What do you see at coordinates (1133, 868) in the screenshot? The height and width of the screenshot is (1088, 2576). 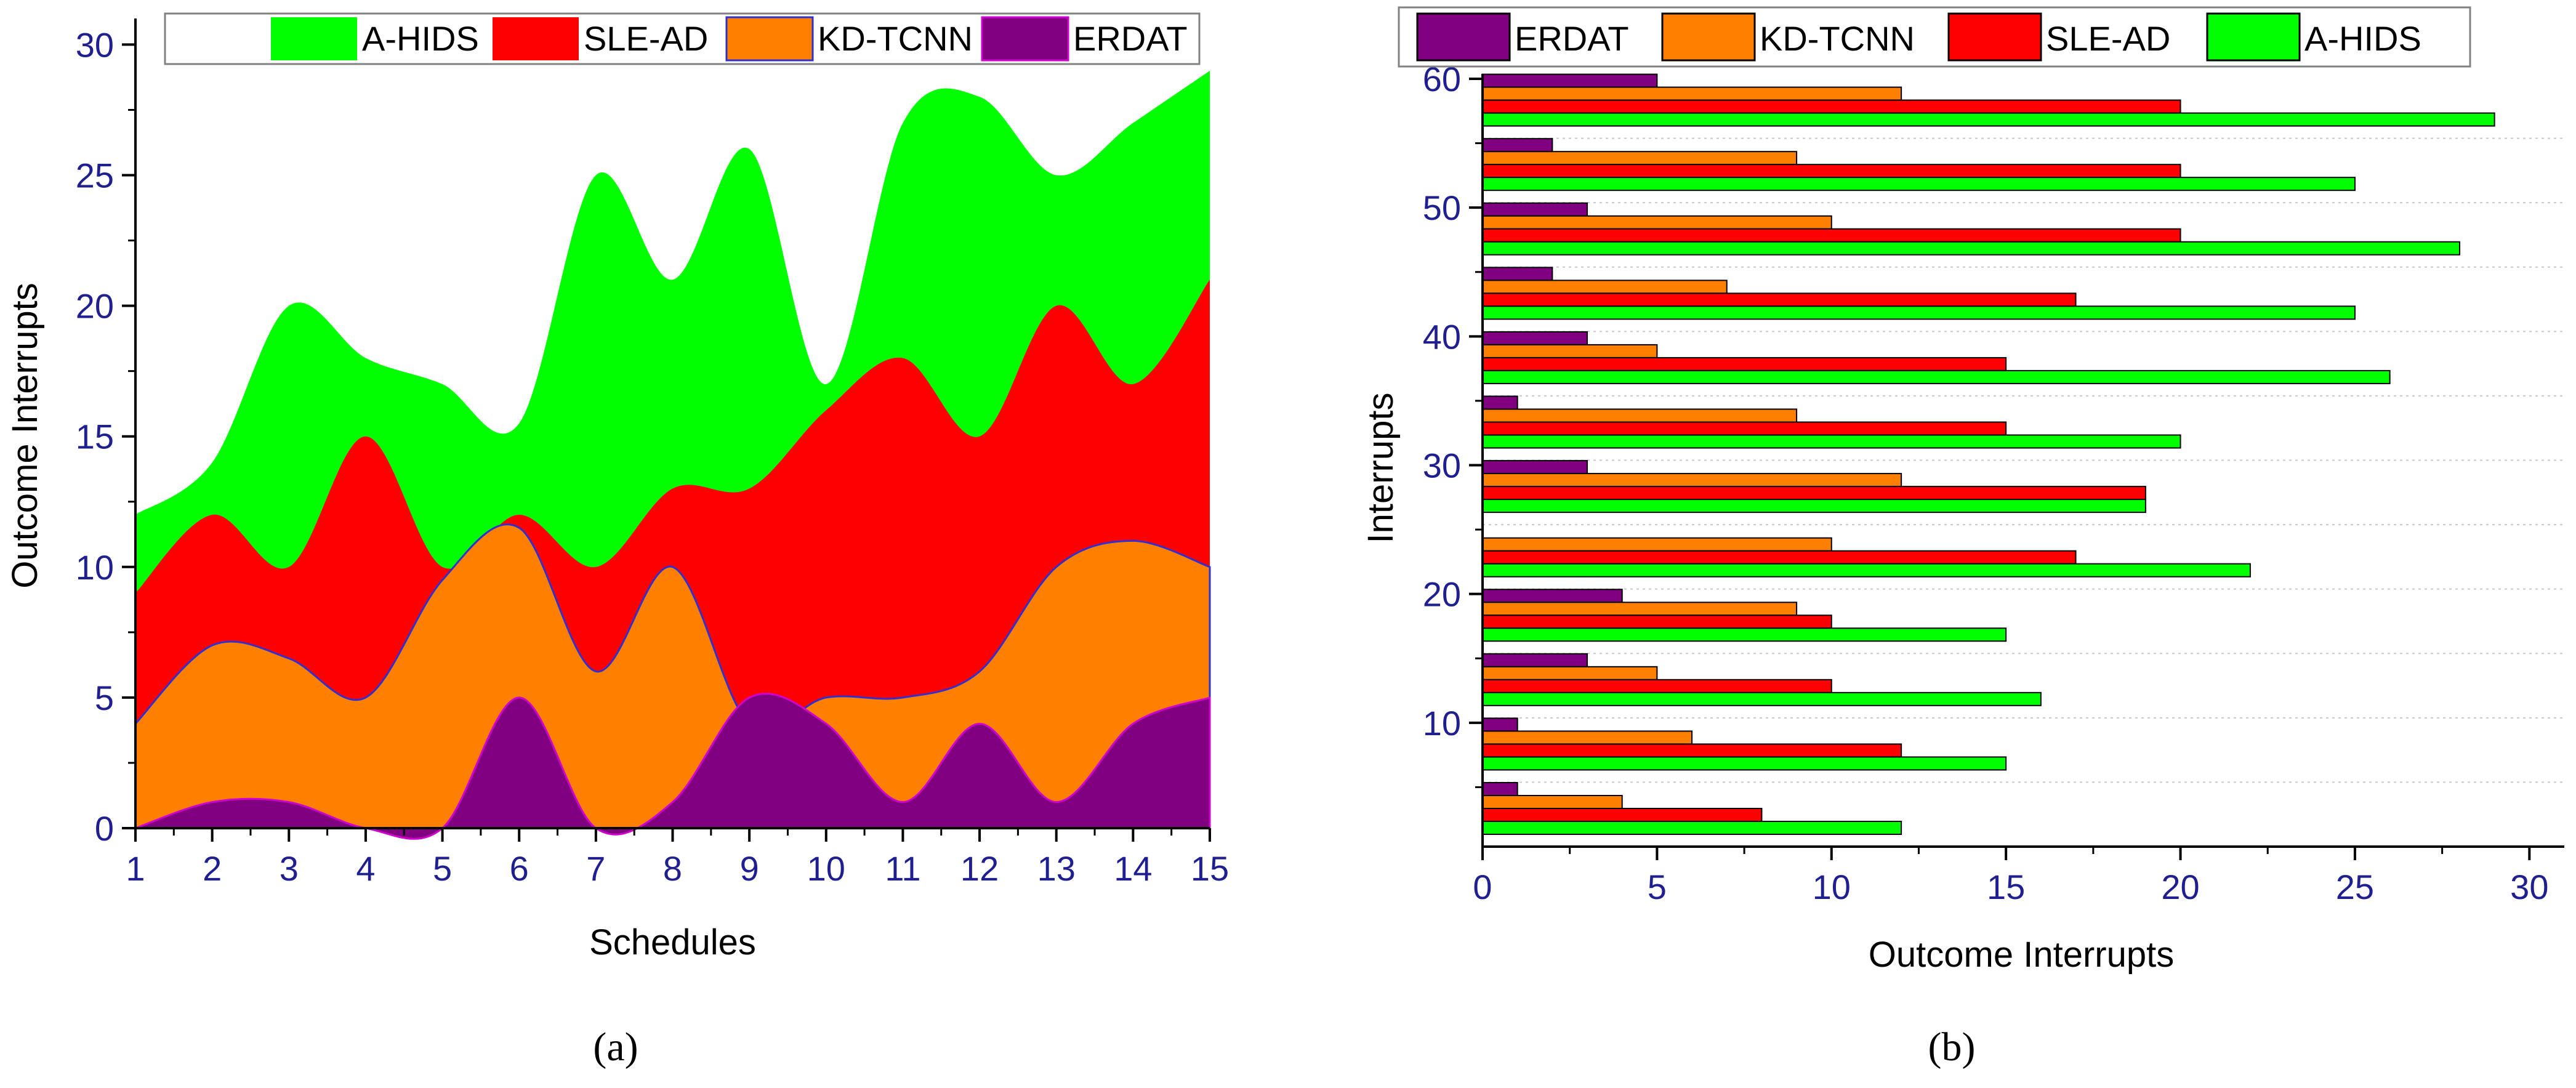 I see `x-tick-label: 14` at bounding box center [1133, 868].